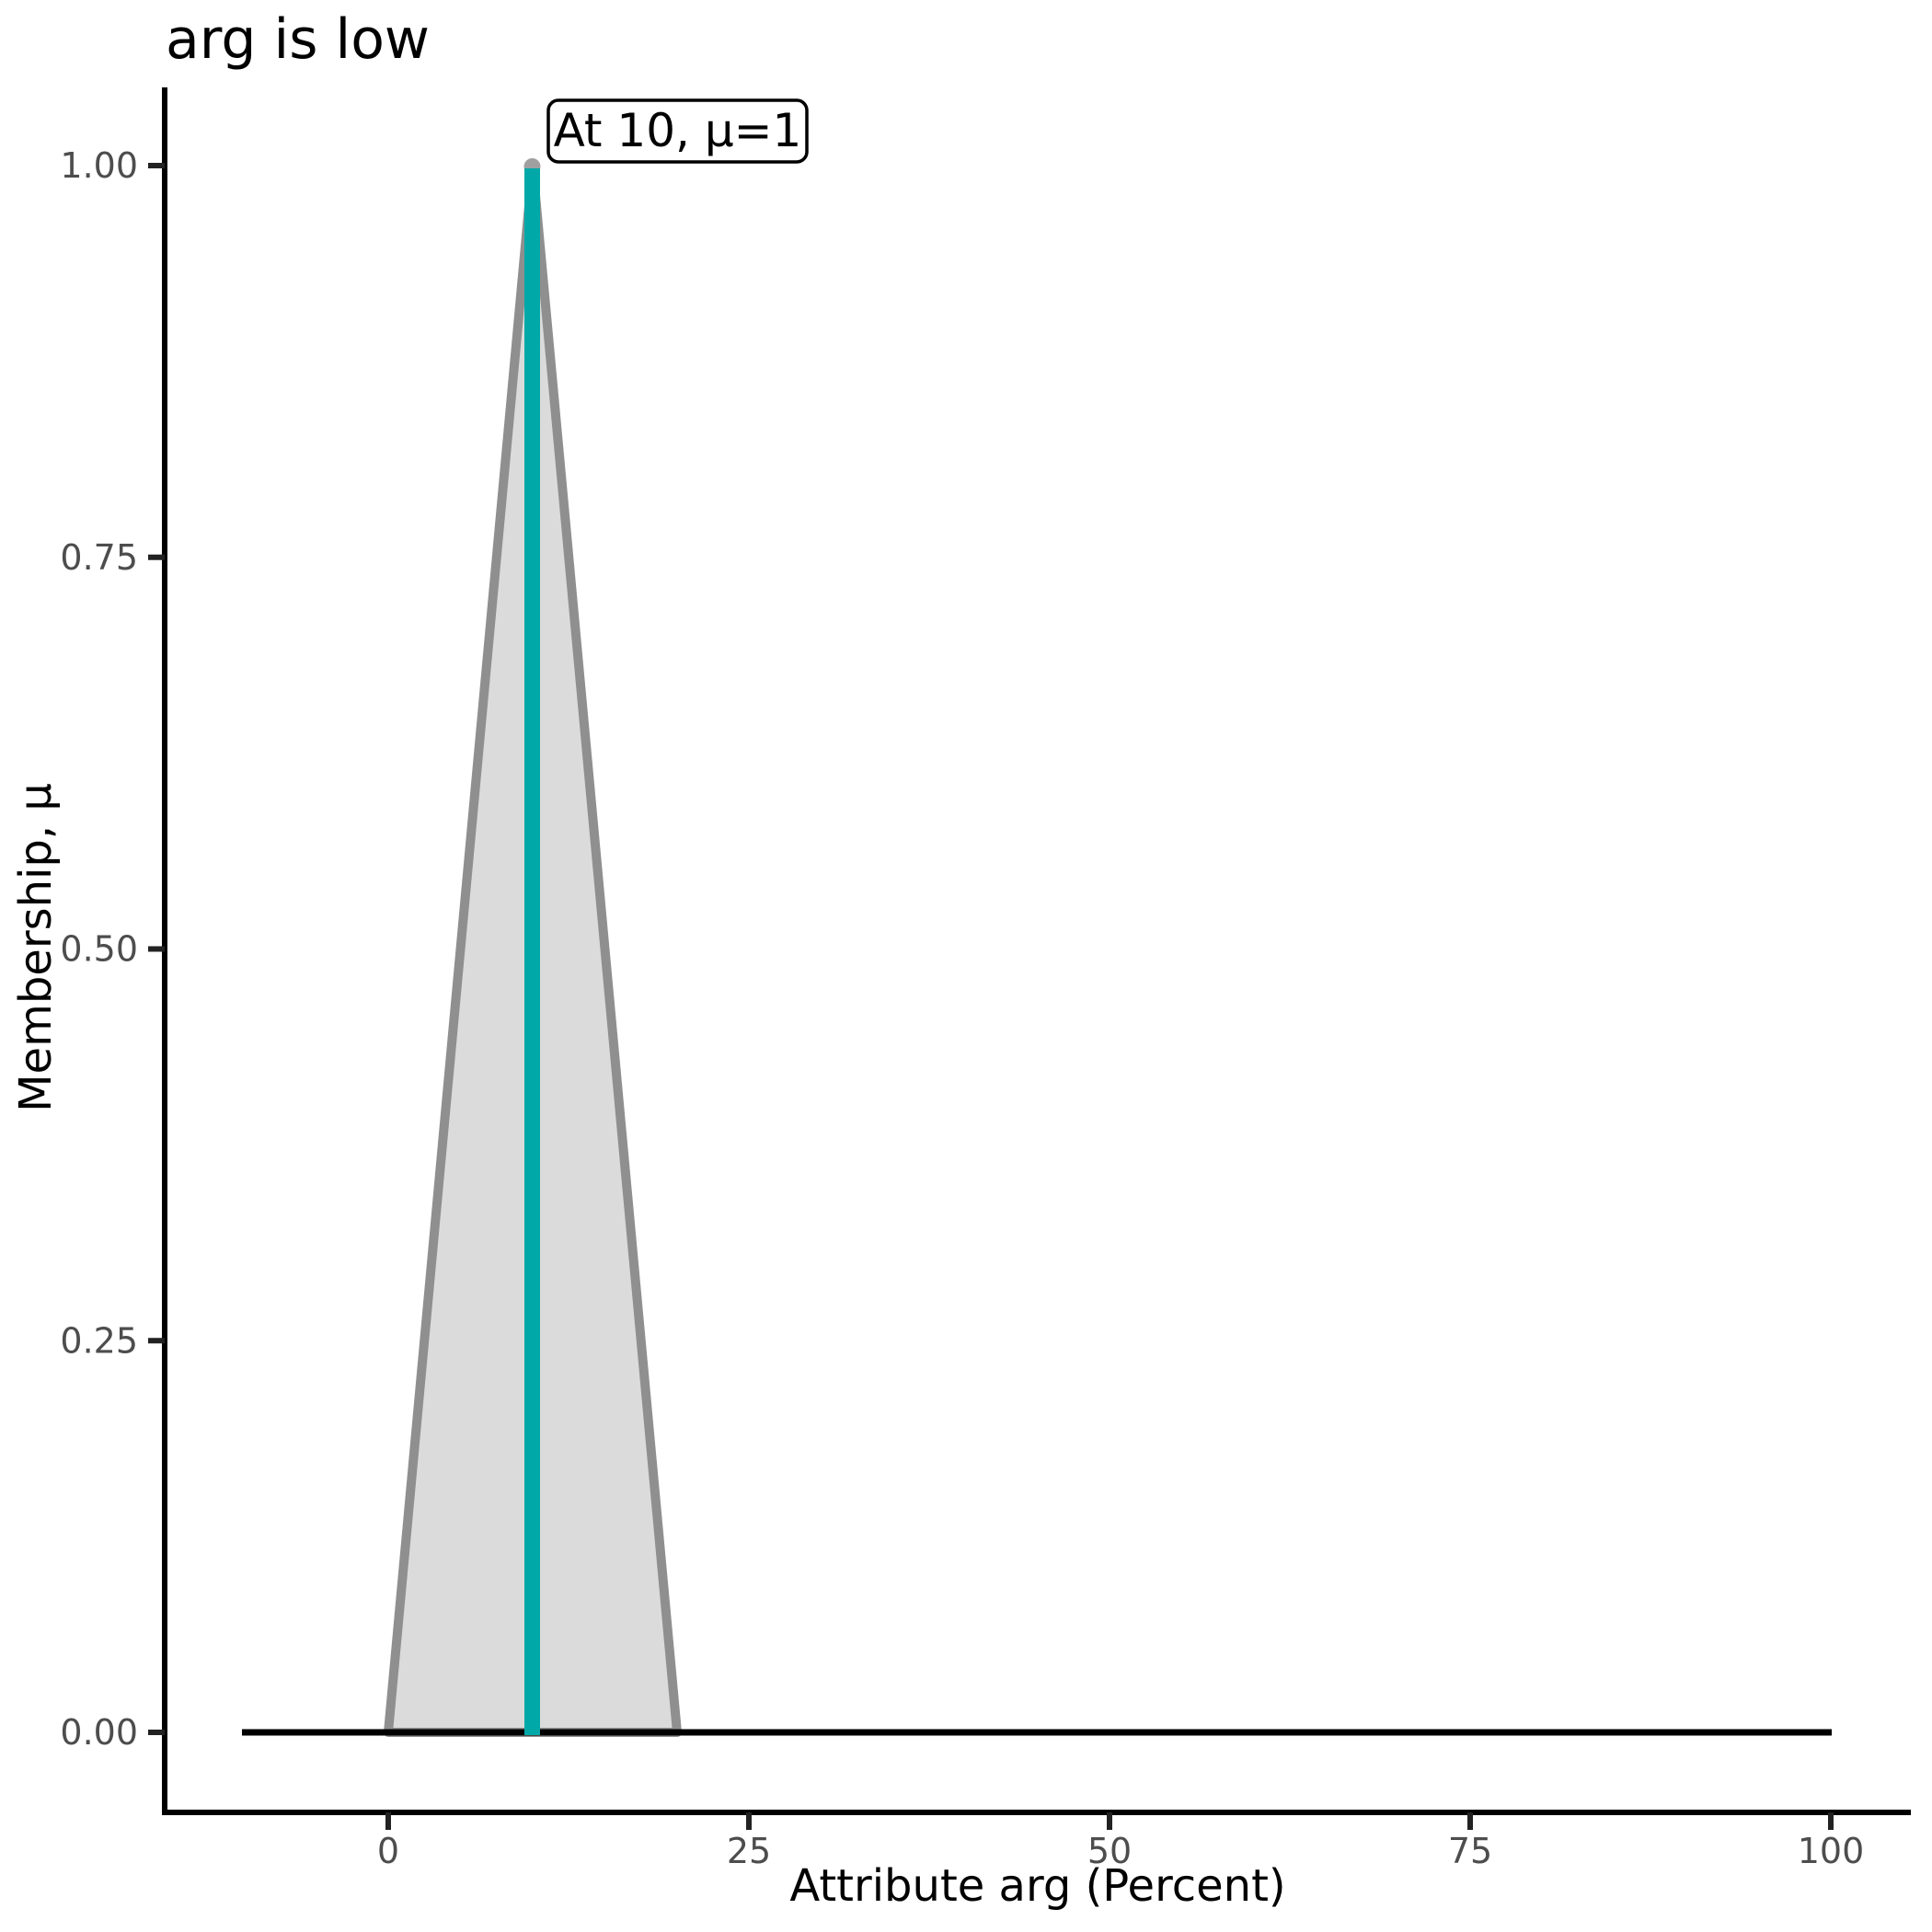  What do you see at coordinates (36, 947) in the screenshot?
I see `y-axis-title: Membership, μ` at bounding box center [36, 947].